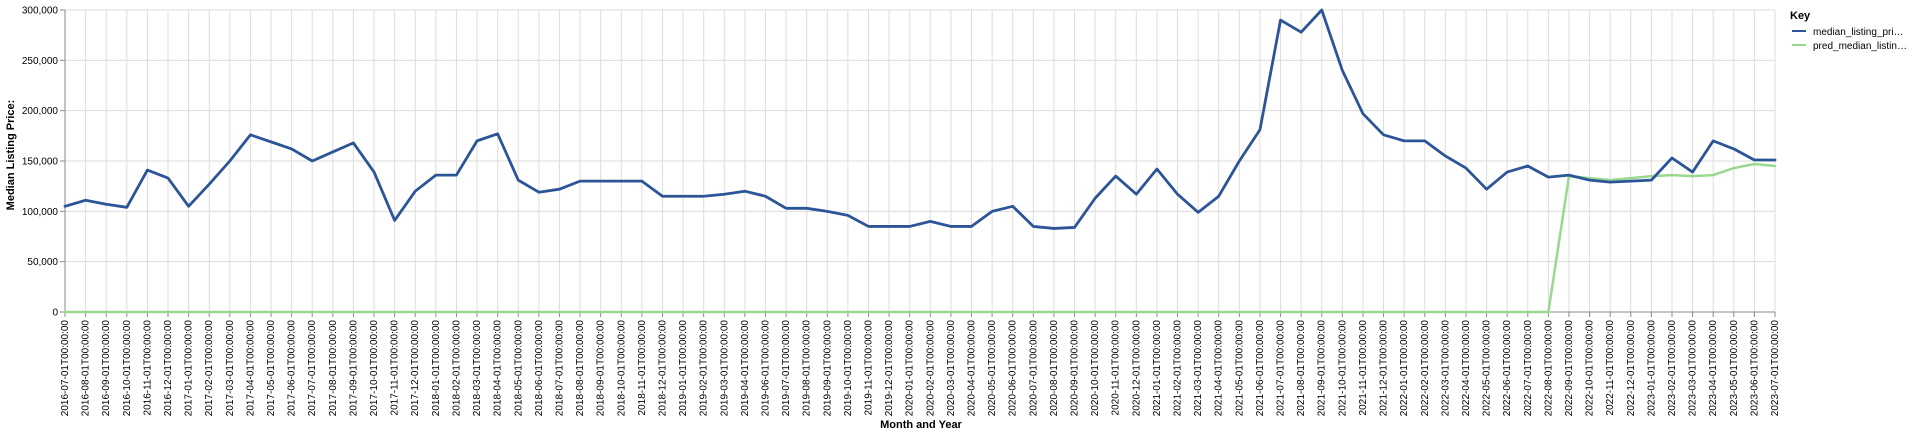 The height and width of the screenshot is (434, 1920). What do you see at coordinates (1754, 368) in the screenshot?
I see `x-tick-label: 2023-06-01T00:00:00` at bounding box center [1754, 368].